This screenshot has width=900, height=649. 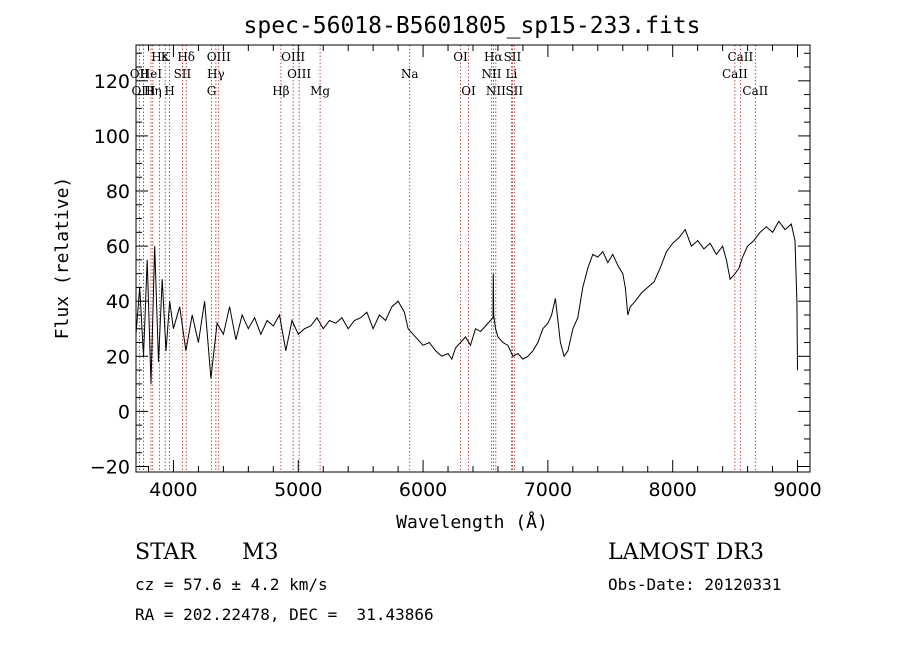 I want to click on line-label: Li, so click(x=512, y=74).